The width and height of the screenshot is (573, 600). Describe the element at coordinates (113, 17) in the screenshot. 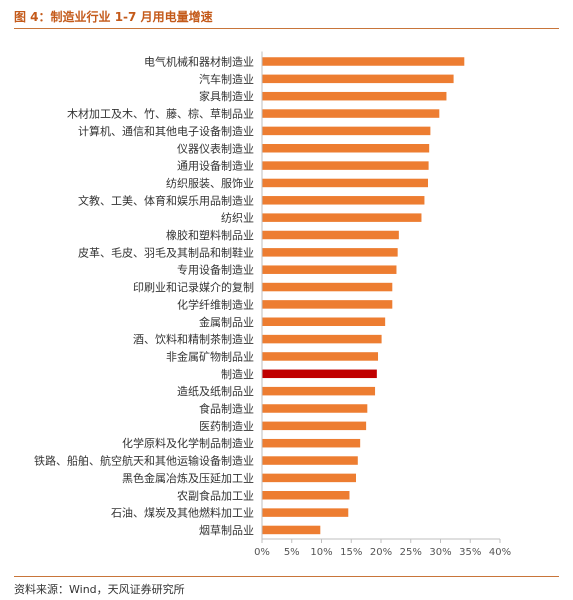

I see `figure-title: 图 4：制造业行业 1-7 月用电量增速` at that location.